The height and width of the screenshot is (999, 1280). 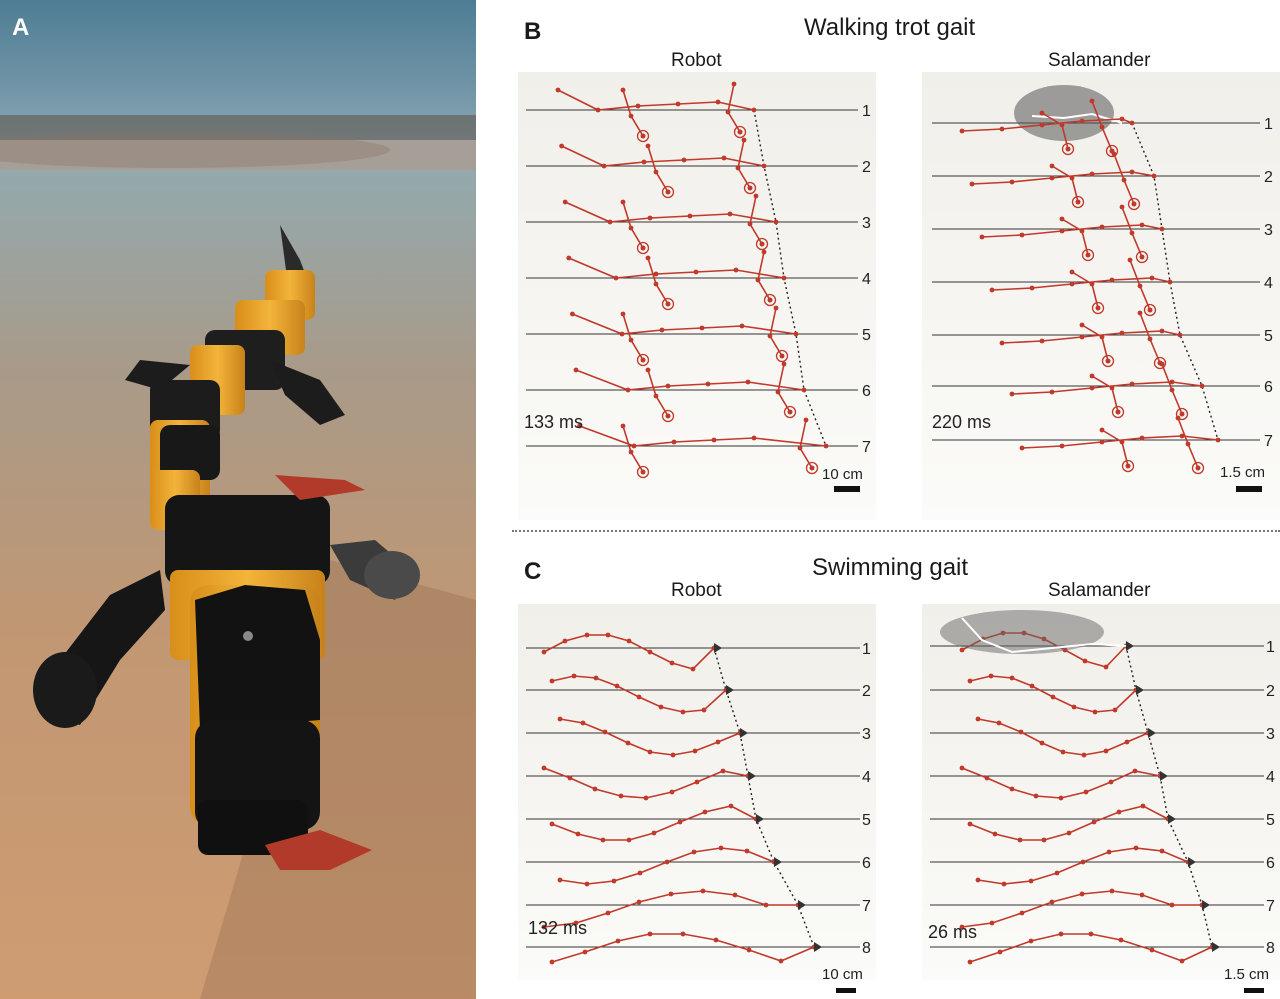 What do you see at coordinates (1270, 647) in the screenshot?
I see `c-sal-row-label-1: 1` at bounding box center [1270, 647].